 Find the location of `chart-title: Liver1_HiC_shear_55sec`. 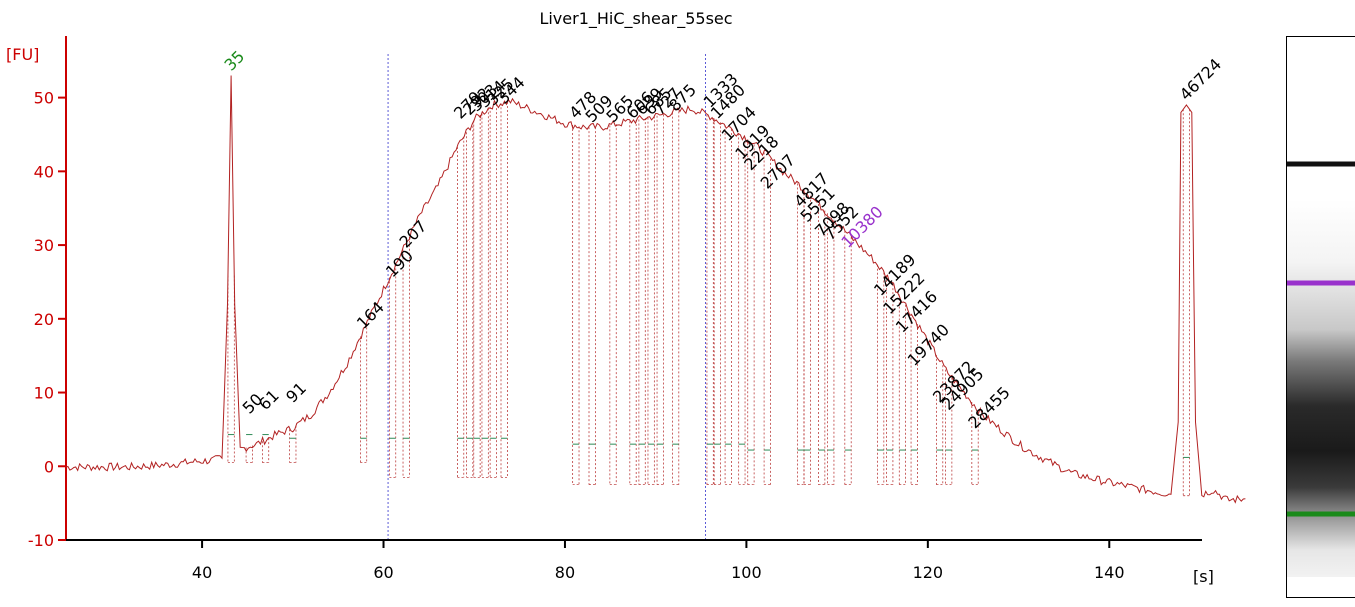

chart-title: Liver1_HiC_shear_55sec is located at coordinates (635, 19).